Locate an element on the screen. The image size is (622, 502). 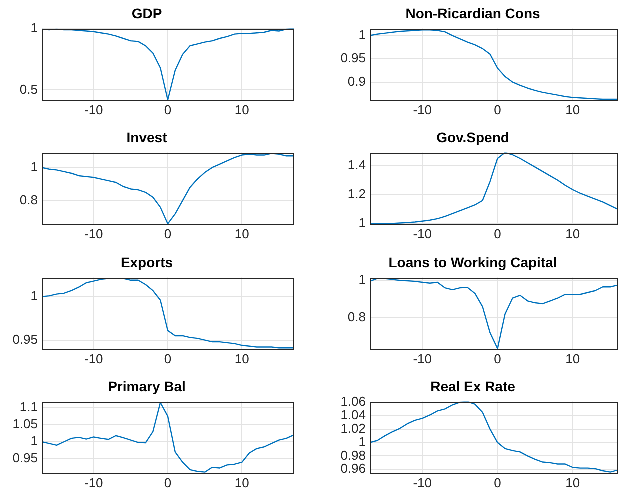
y-tick-label: 1.06 is located at coordinates (353, 402).